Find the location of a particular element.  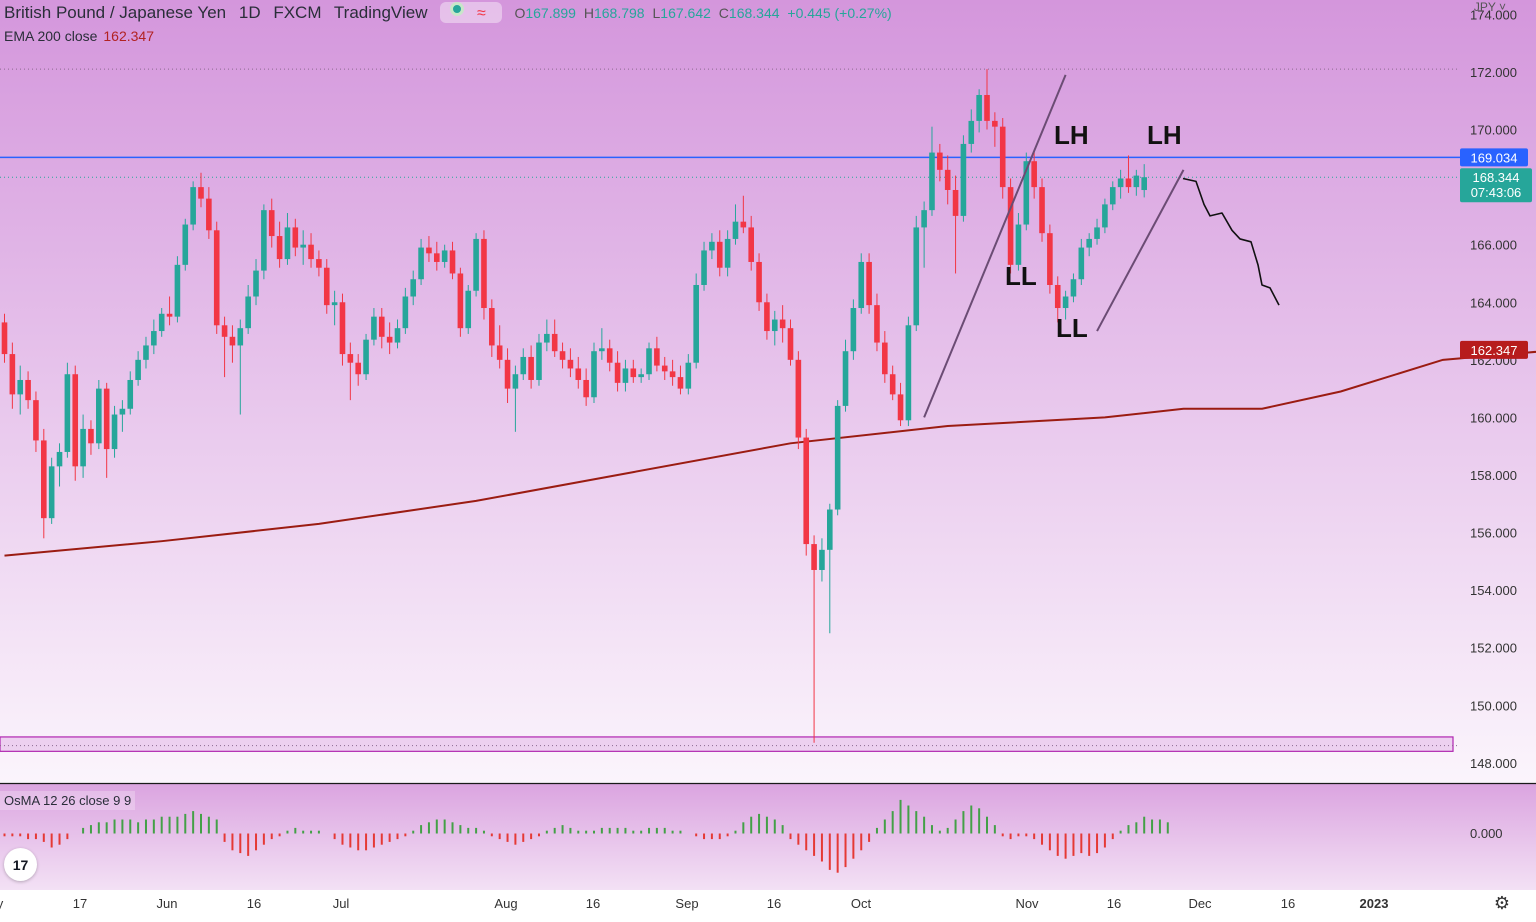

last-price-tag is located at coordinates (1496, 185).